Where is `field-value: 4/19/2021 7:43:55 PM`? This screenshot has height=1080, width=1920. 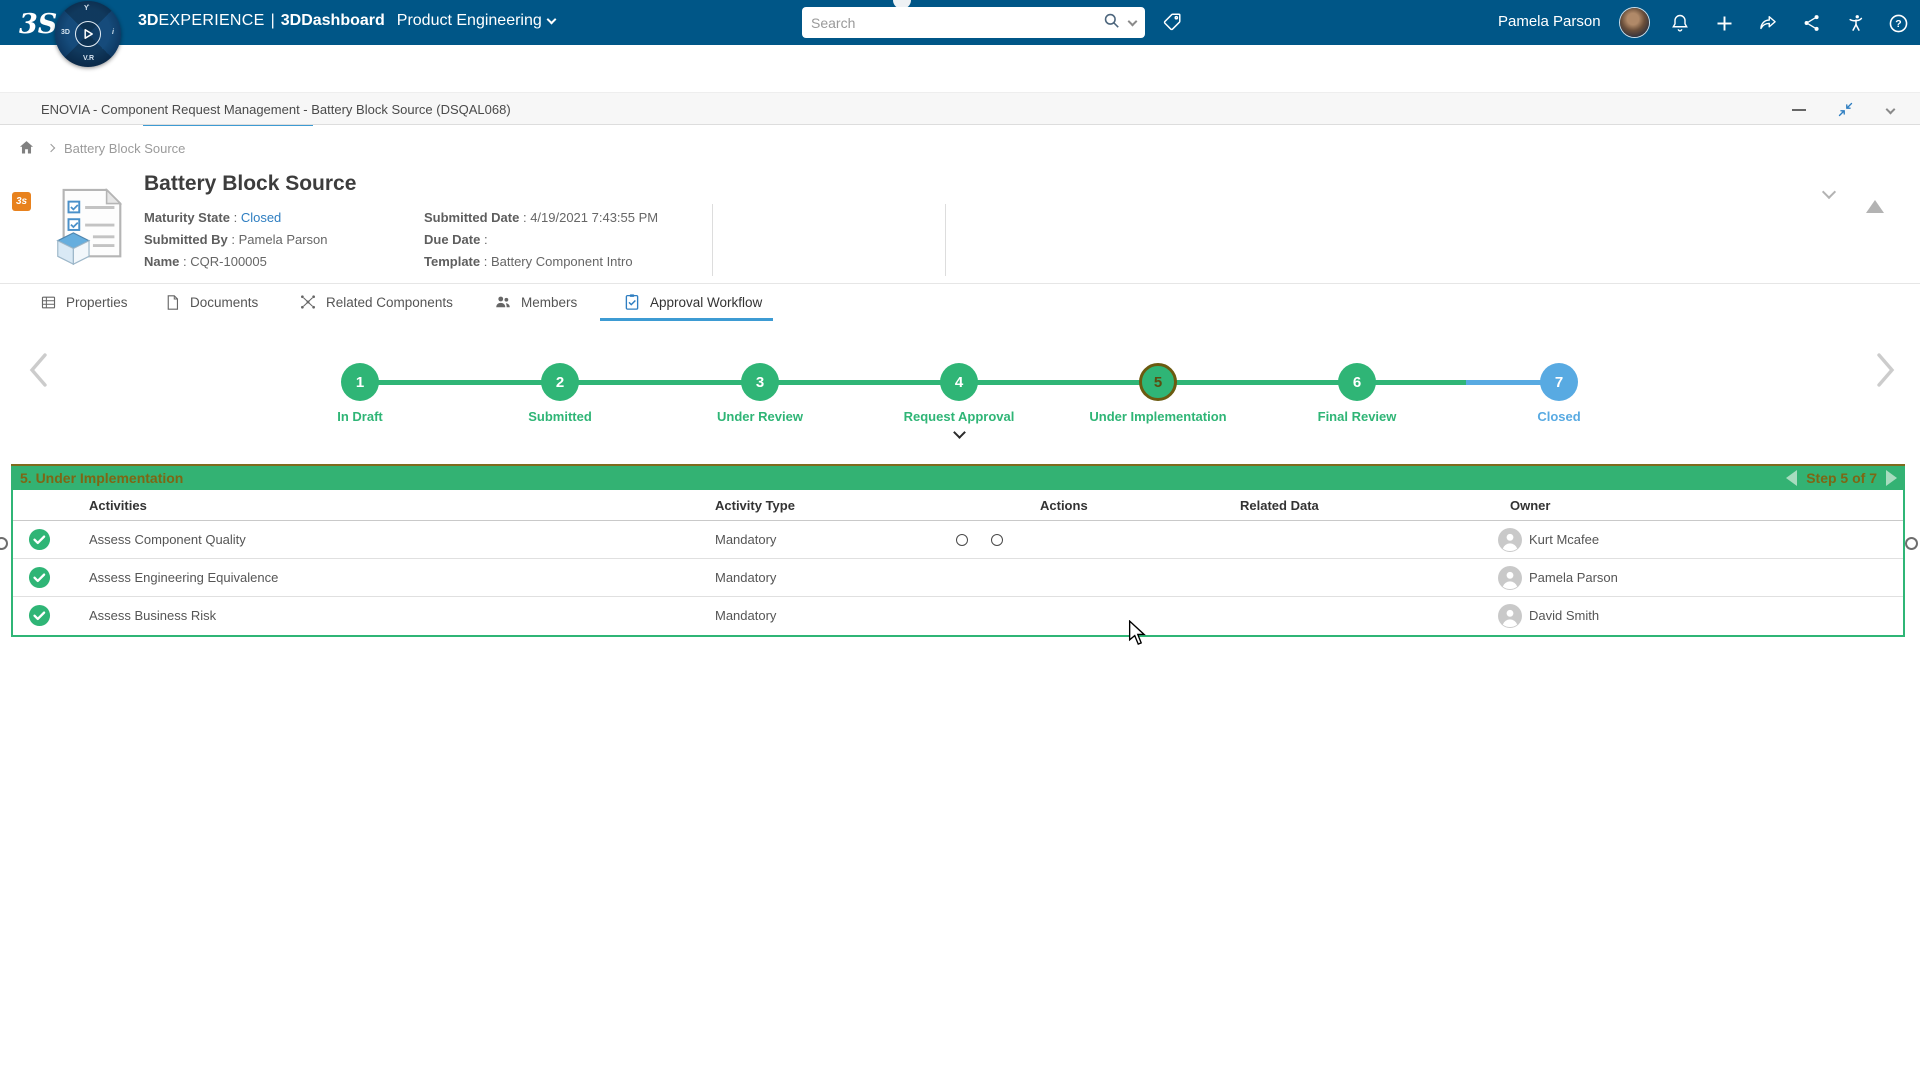
field-value: 4/19/2021 7:43:55 PM is located at coordinates (594, 217).